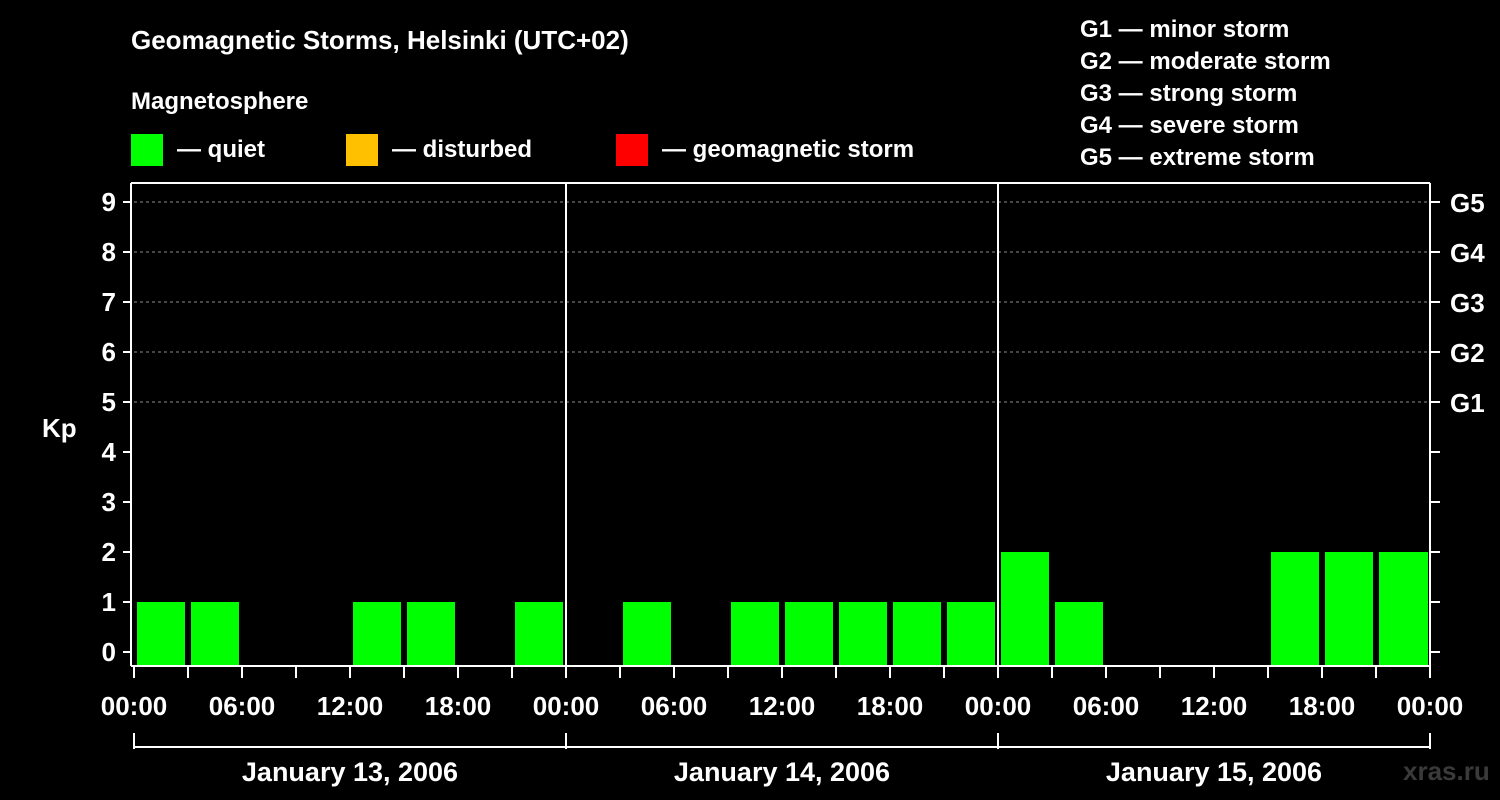  What do you see at coordinates (1467, 403) in the screenshot?
I see `storm-level-label: G1` at bounding box center [1467, 403].